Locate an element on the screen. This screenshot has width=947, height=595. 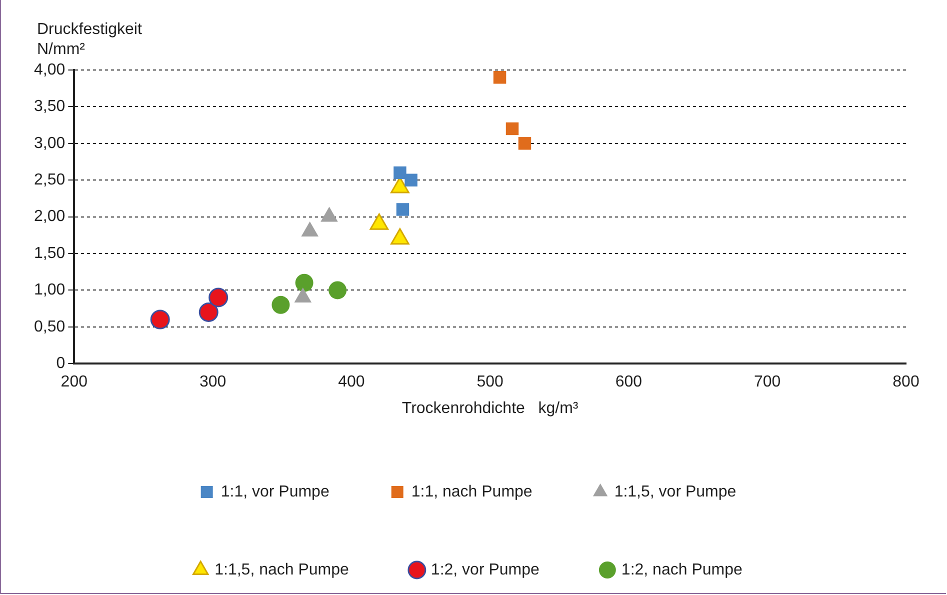
y-tick-label: 4,00 is located at coordinates (50, 69).